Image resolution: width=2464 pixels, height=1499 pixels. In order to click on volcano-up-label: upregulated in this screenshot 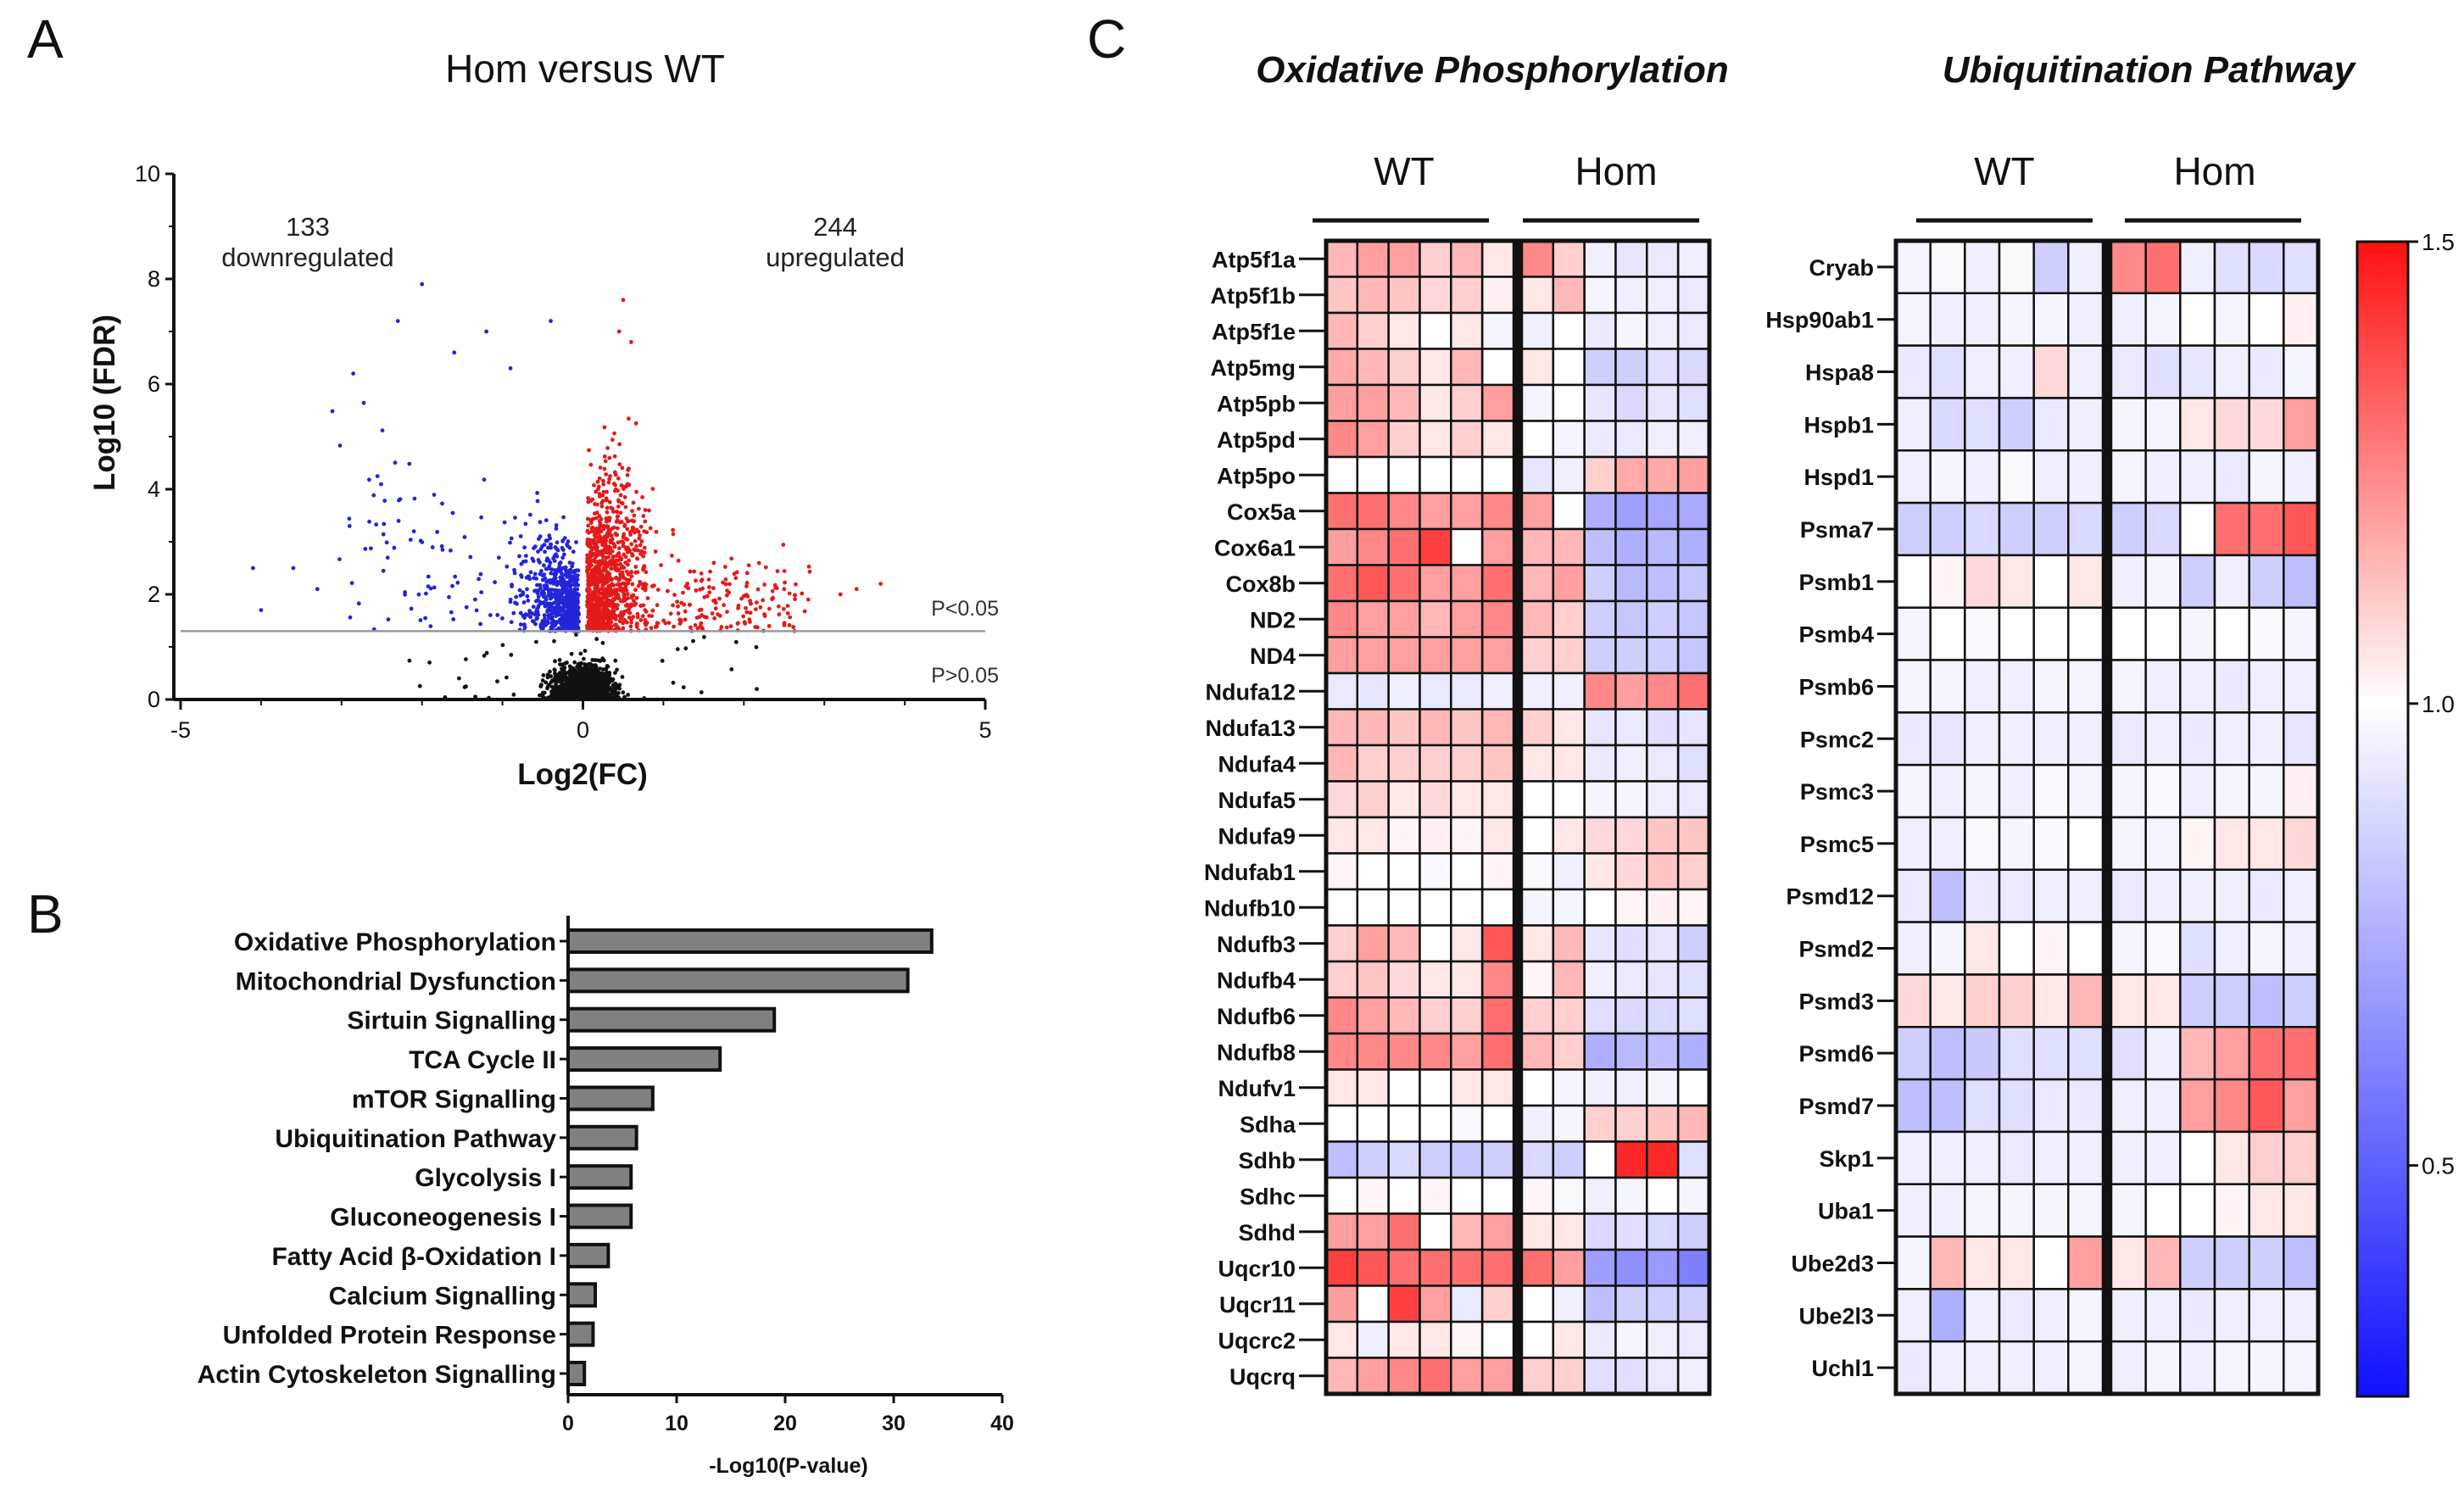, I will do `click(835, 257)`.